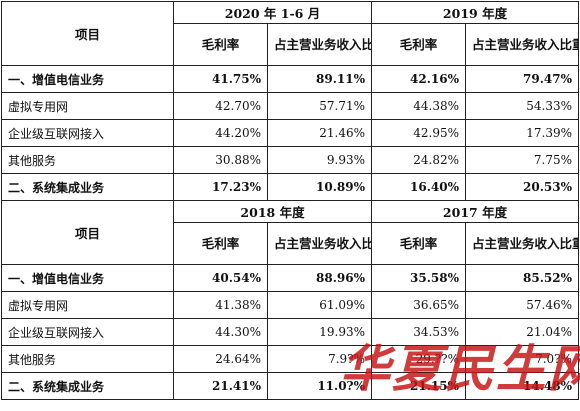  I want to click on revenue-share-cell: 57.71%, so click(319, 106).